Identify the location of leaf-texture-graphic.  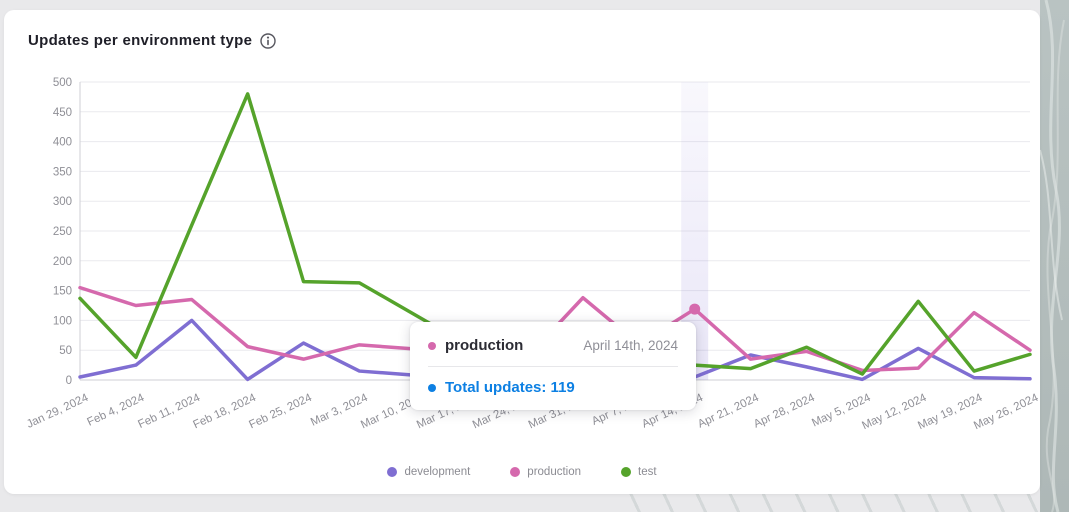
(1052, 256).